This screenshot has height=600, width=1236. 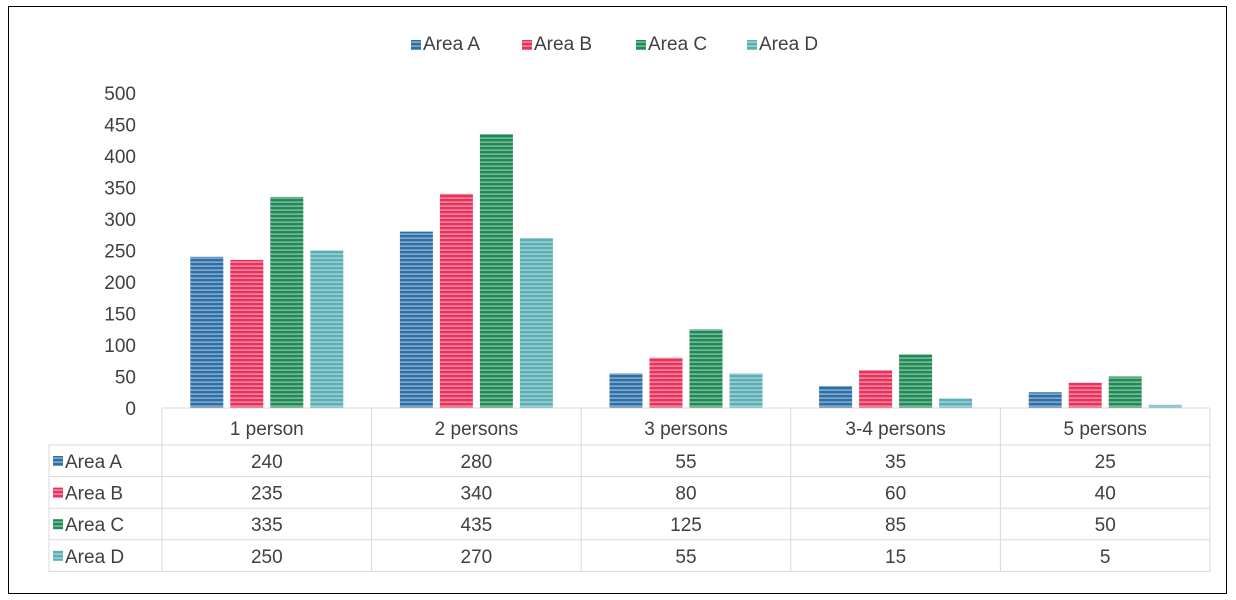 What do you see at coordinates (267, 462) in the screenshot?
I see `data-label: 240` at bounding box center [267, 462].